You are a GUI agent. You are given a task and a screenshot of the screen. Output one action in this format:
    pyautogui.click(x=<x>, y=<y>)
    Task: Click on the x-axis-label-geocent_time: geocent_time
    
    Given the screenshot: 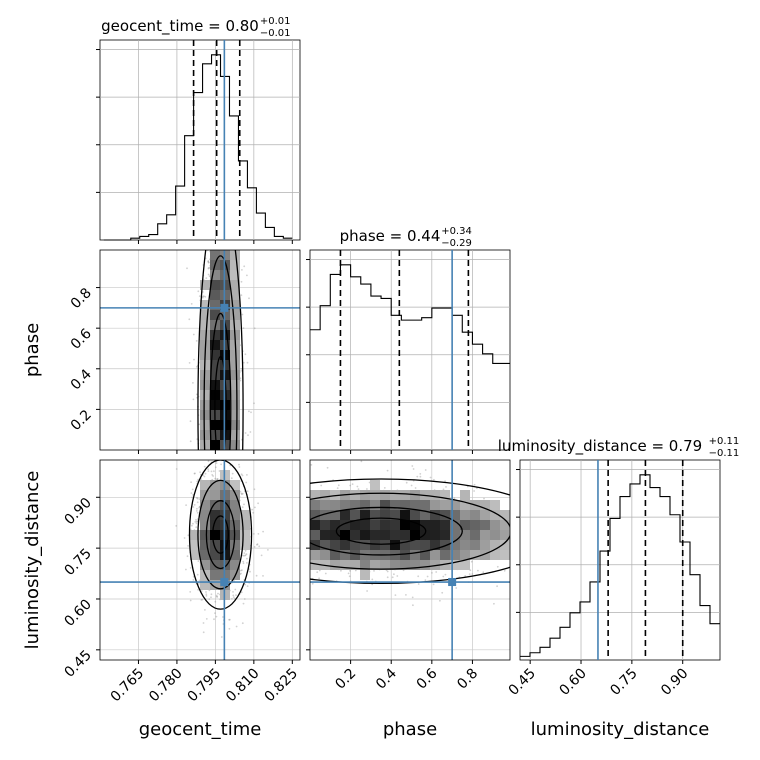 What is the action you would take?
    pyautogui.click(x=200, y=729)
    